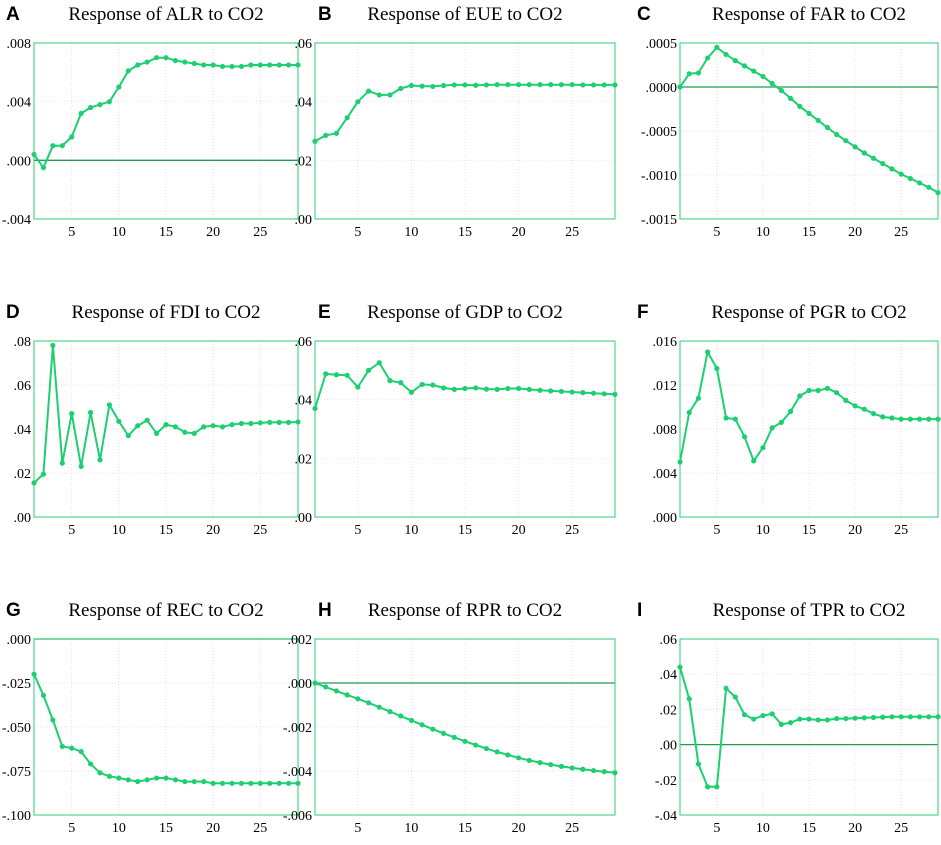 This screenshot has width=941, height=845. I want to click on y-tick-label: -.02, so click(666, 781).